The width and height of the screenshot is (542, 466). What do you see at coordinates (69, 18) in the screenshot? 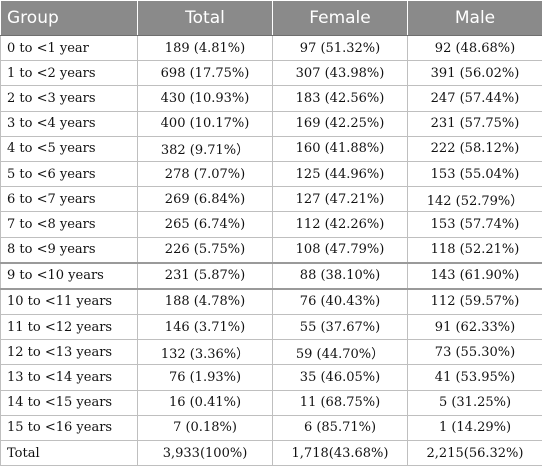
I see `header-group: Group` at bounding box center [69, 18].